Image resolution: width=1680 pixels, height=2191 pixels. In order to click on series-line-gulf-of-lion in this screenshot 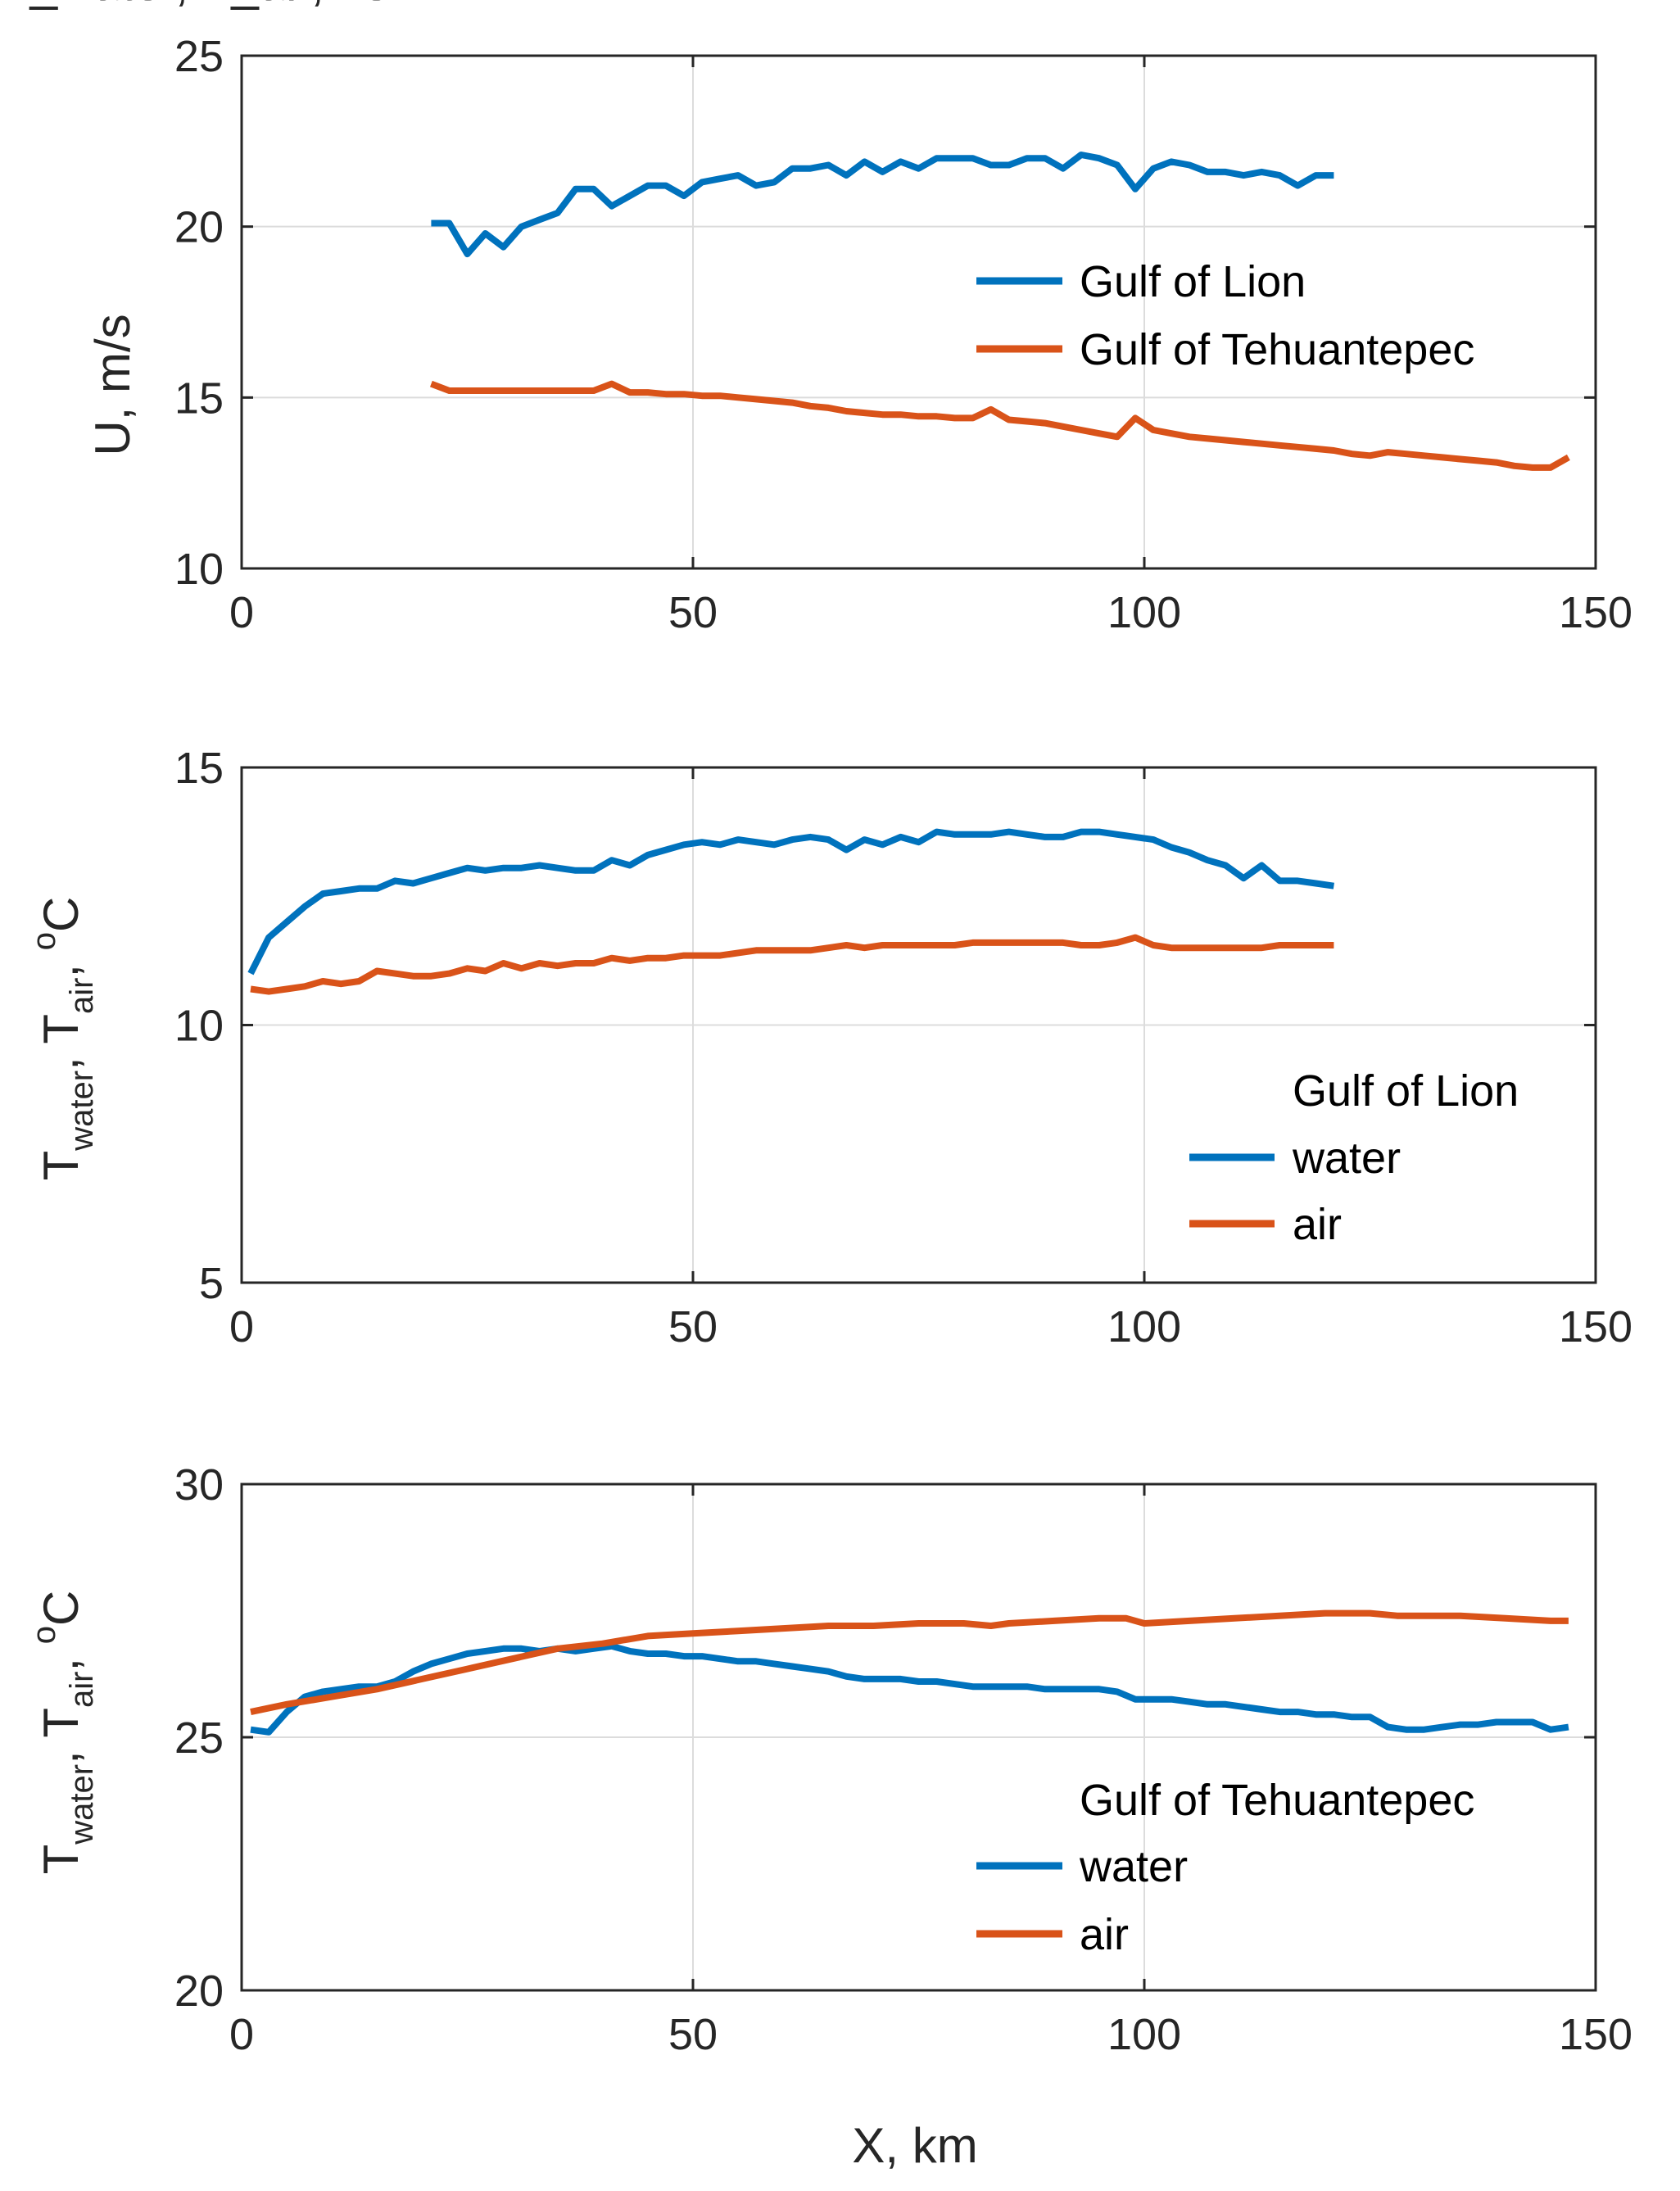, I will do `click(882, 205)`.